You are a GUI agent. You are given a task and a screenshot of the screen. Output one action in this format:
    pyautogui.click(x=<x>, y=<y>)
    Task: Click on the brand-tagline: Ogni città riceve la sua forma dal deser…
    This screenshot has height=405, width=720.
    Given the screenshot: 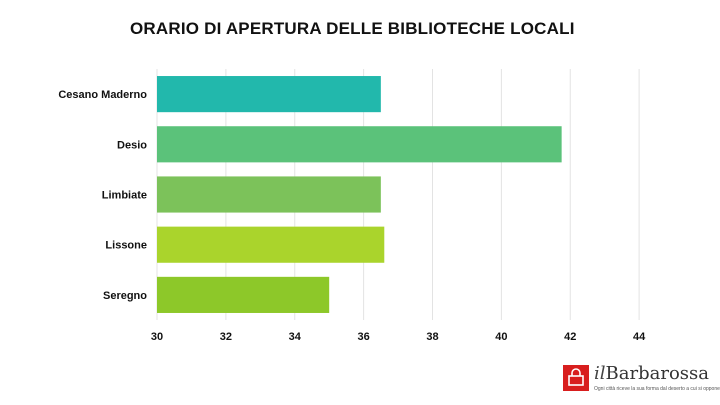 What is the action you would take?
    pyautogui.click(x=657, y=389)
    